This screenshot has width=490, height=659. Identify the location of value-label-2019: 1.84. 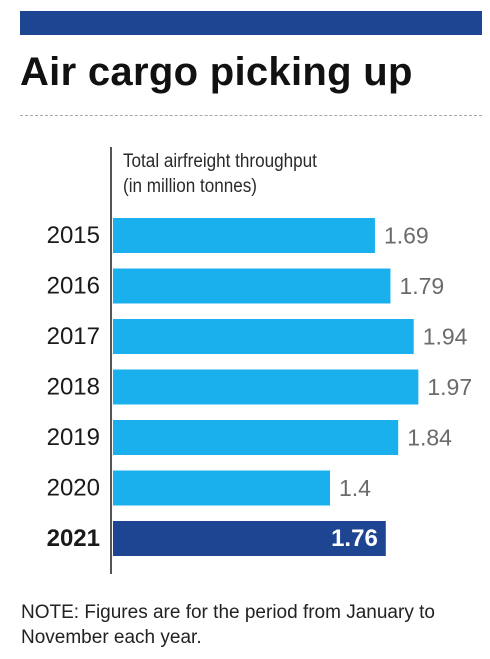
(429, 438).